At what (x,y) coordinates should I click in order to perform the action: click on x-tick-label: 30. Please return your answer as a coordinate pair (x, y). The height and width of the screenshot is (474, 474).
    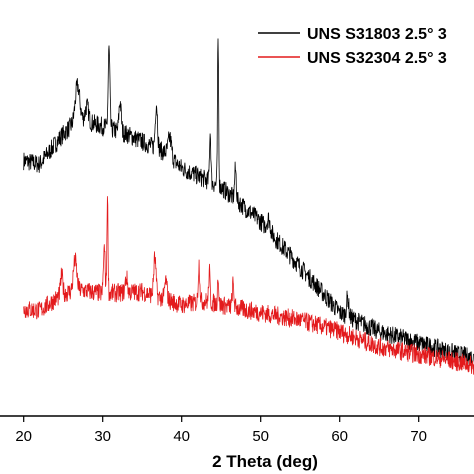
    Looking at the image, I should click on (102, 436).